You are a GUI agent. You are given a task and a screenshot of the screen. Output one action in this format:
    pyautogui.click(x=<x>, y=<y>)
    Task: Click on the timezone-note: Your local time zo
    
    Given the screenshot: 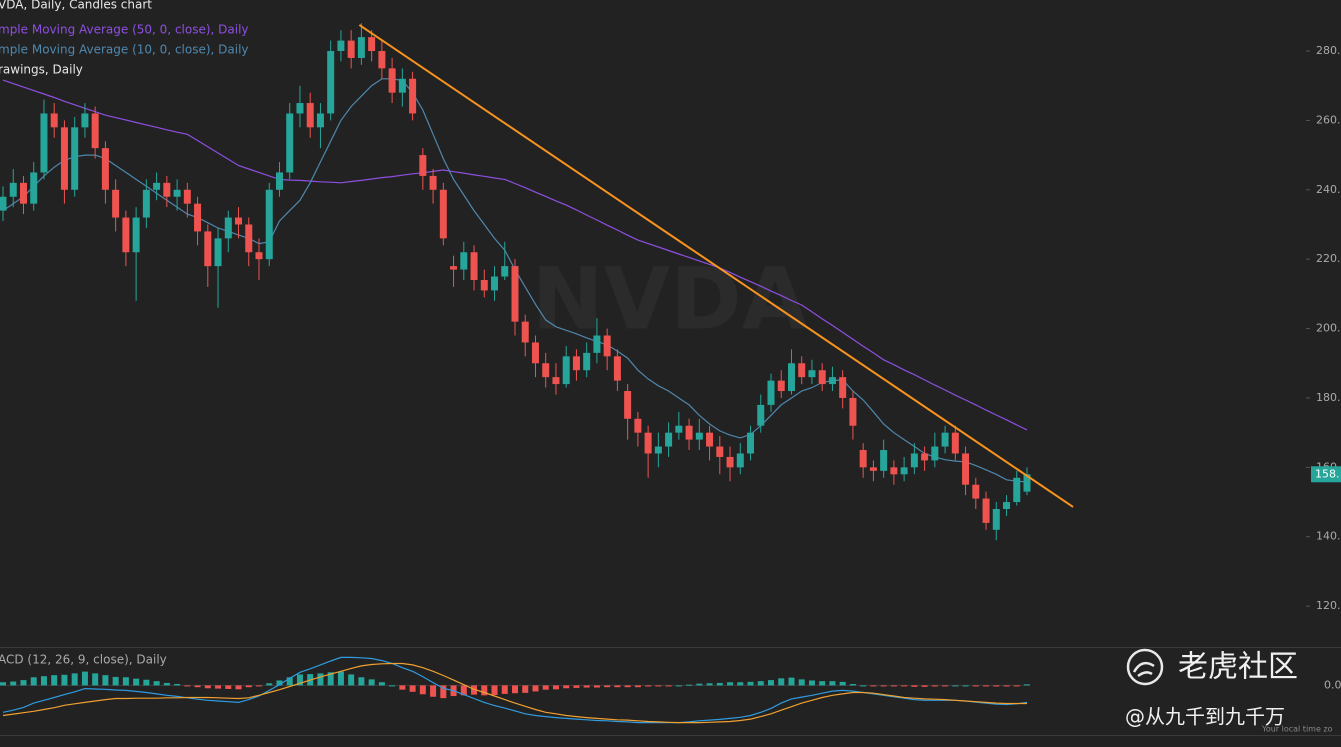 What is the action you would take?
    pyautogui.click(x=1297, y=729)
    